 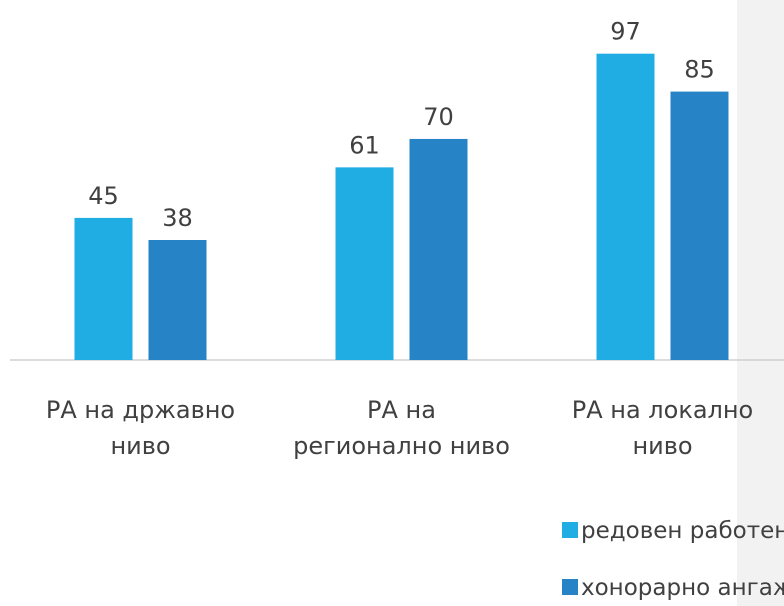 I want to click on data-label: 70, so click(x=438, y=117).